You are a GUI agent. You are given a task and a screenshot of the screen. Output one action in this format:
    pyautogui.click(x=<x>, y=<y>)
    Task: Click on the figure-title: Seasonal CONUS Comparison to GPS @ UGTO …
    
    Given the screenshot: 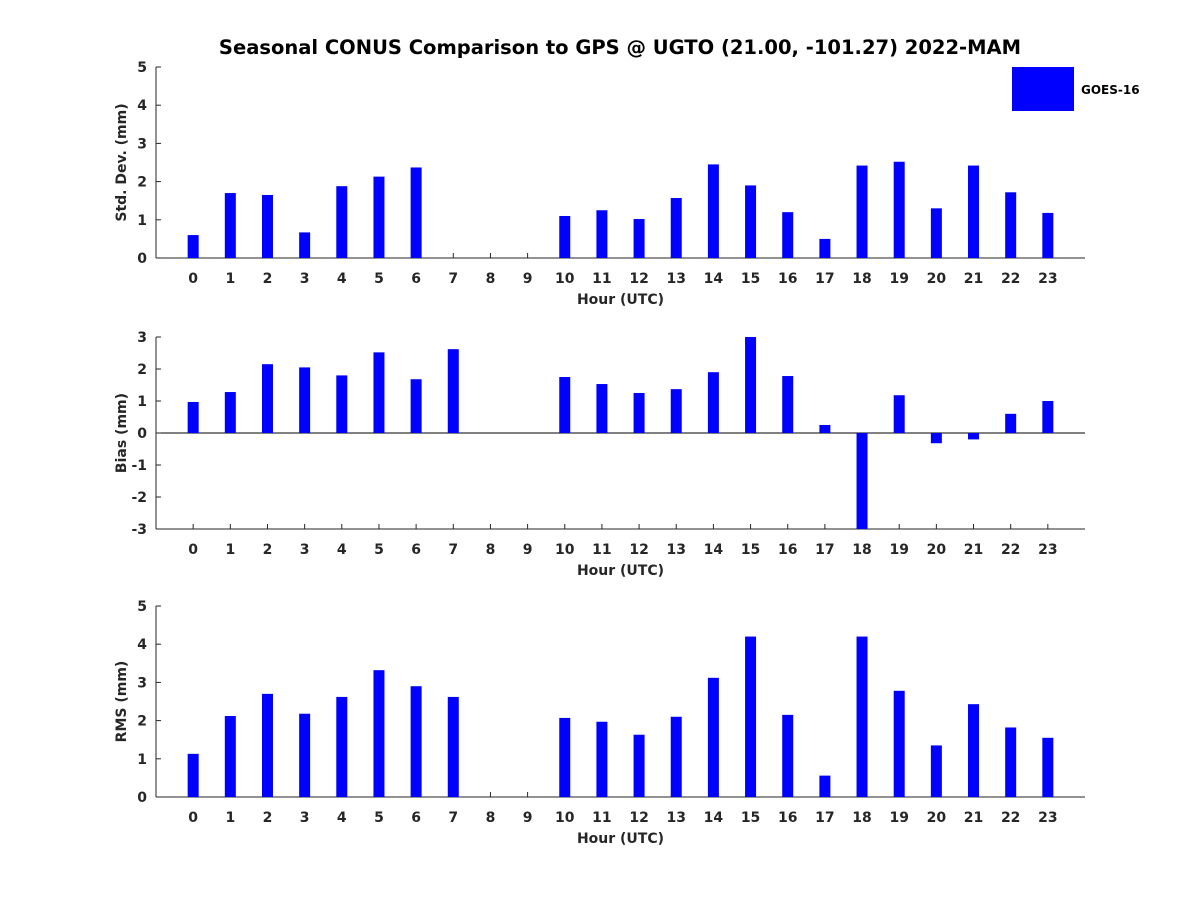 What is the action you would take?
    pyautogui.click(x=620, y=47)
    